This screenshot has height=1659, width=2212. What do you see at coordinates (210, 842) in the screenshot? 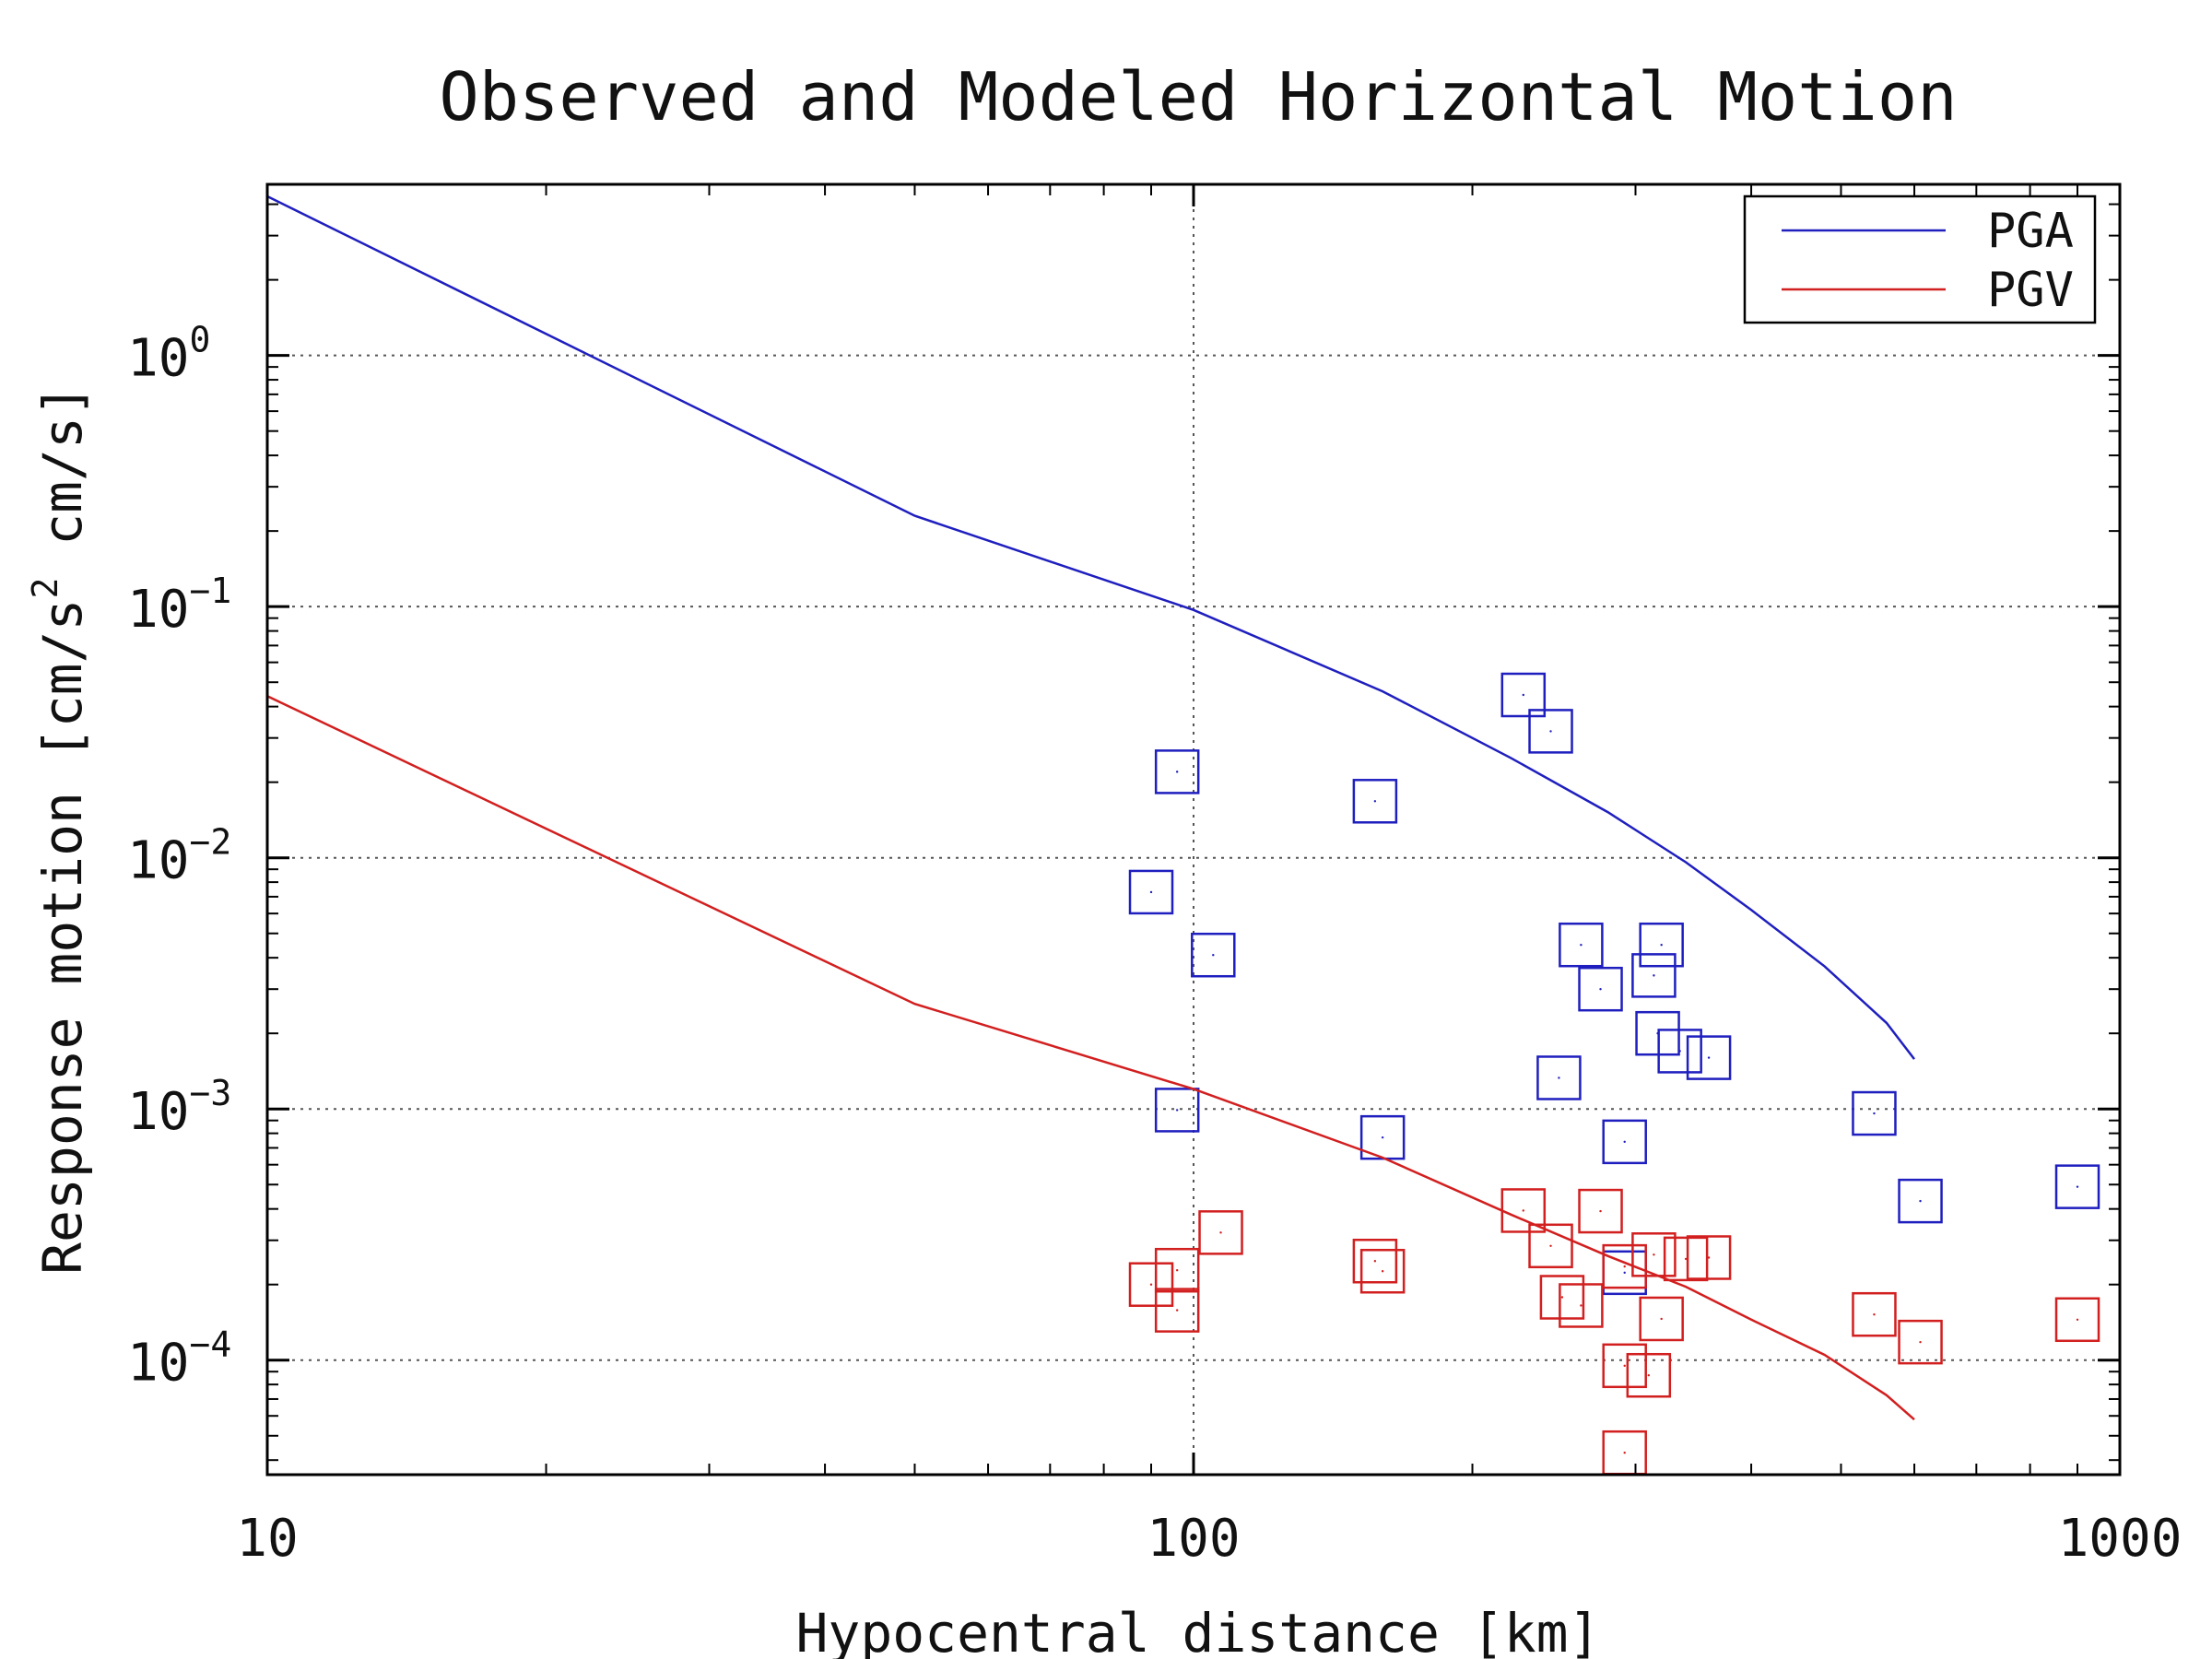
I see `y-tick-exponent: −2` at bounding box center [210, 842].